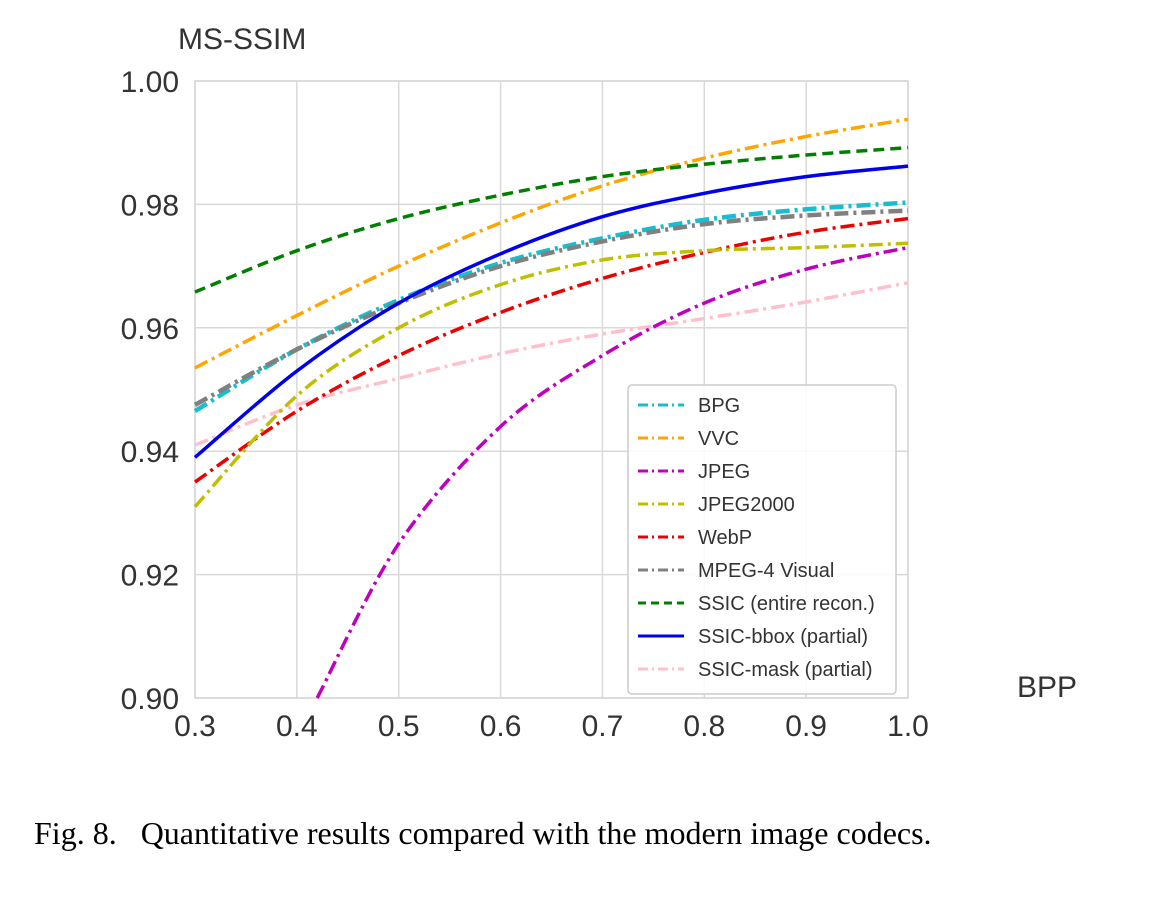 The height and width of the screenshot is (898, 1154). I want to click on x-tick-label: 0.3, so click(195, 726).